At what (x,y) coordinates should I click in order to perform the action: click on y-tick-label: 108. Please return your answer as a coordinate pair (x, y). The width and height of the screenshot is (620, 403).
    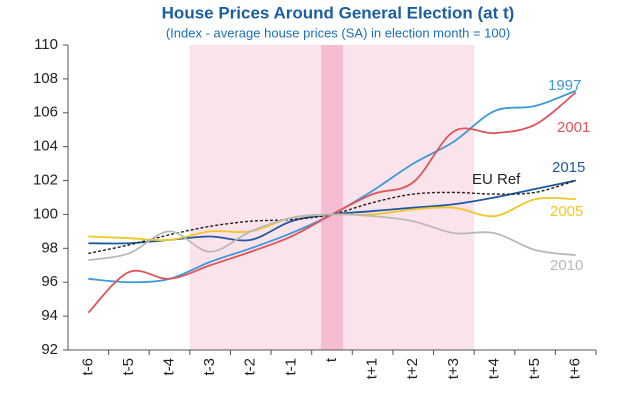
    Looking at the image, I should click on (45, 78).